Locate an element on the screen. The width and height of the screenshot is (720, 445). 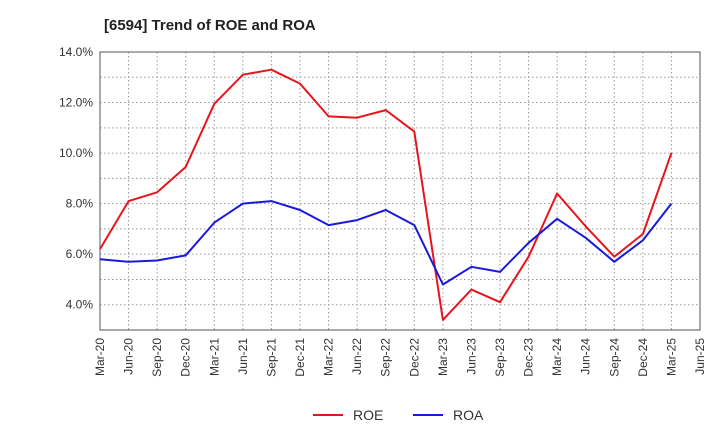
y-tick-label: 12.0% is located at coordinates (76, 103).